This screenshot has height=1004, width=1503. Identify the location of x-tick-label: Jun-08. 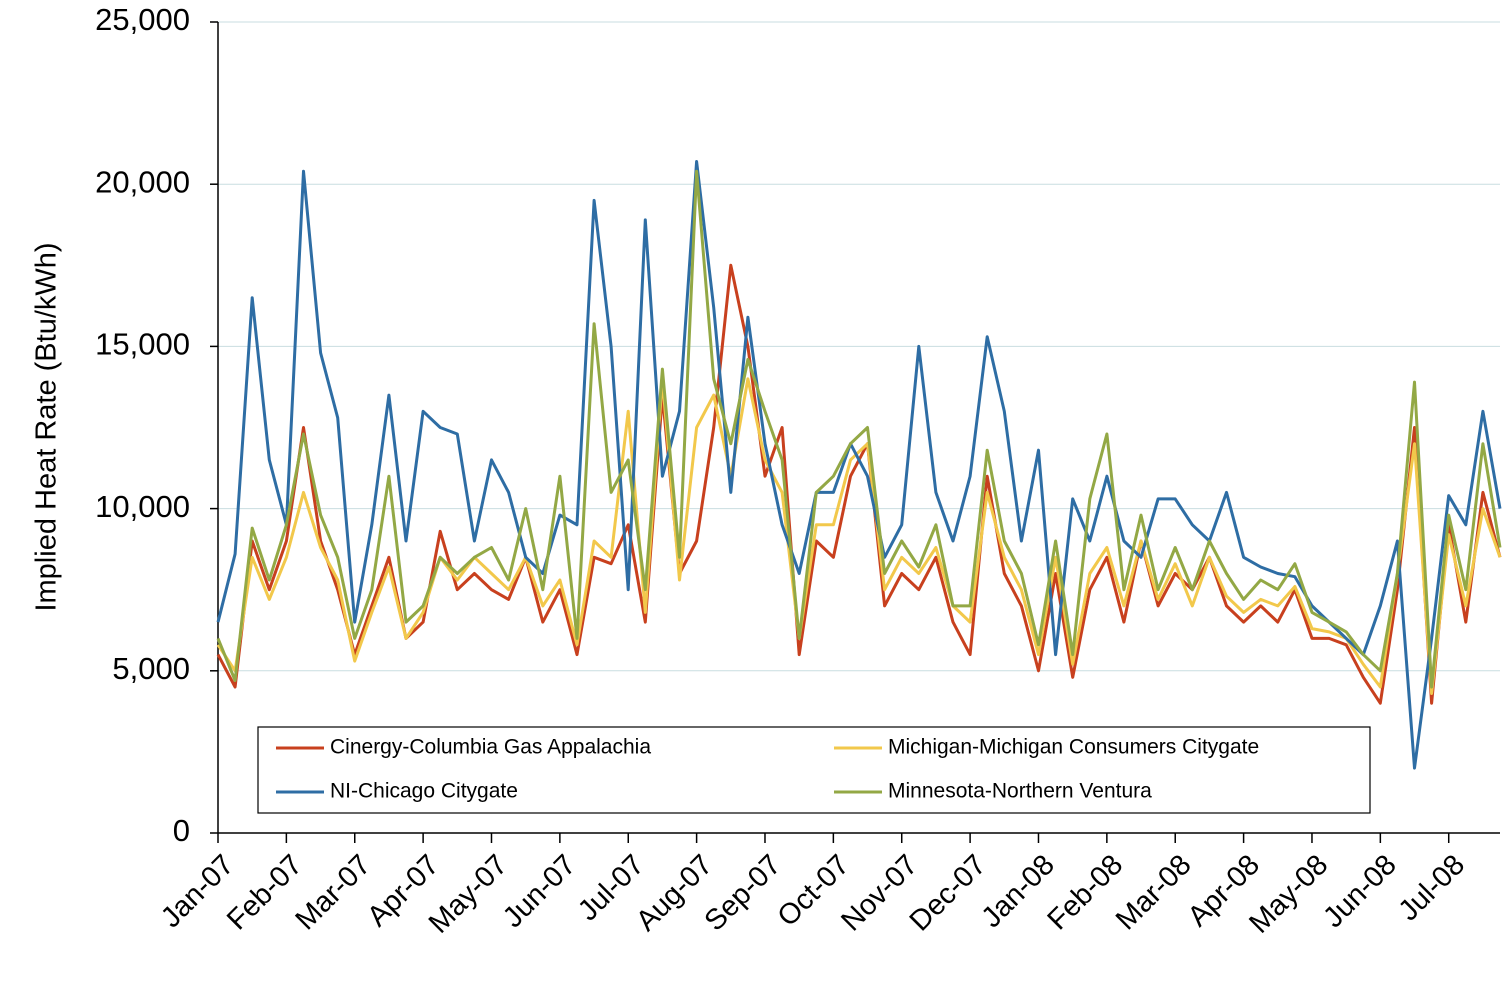
(1359, 891).